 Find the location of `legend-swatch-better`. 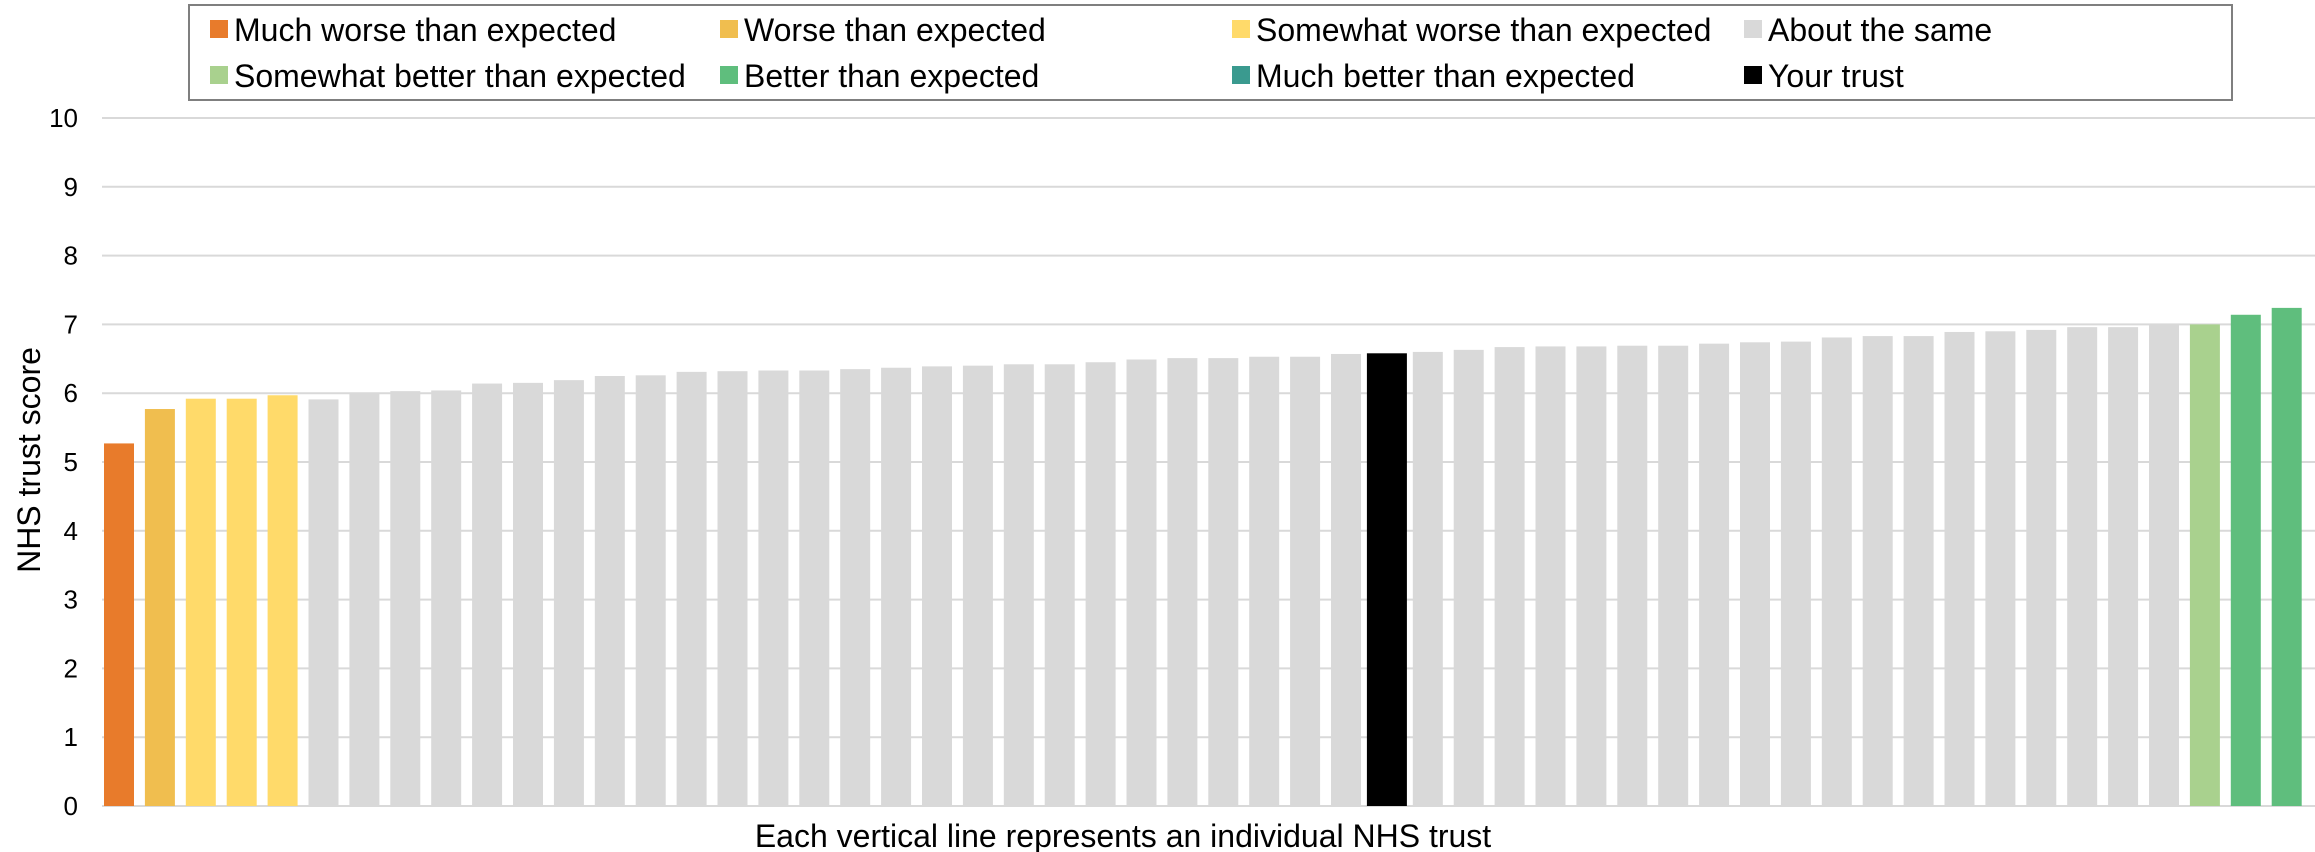

legend-swatch-better is located at coordinates (729, 75).